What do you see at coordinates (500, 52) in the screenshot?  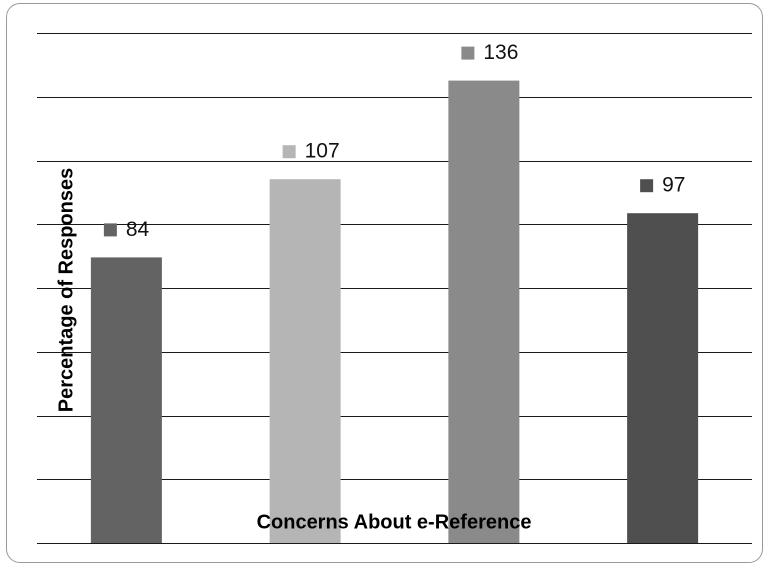 I see `data-label: 136` at bounding box center [500, 52].